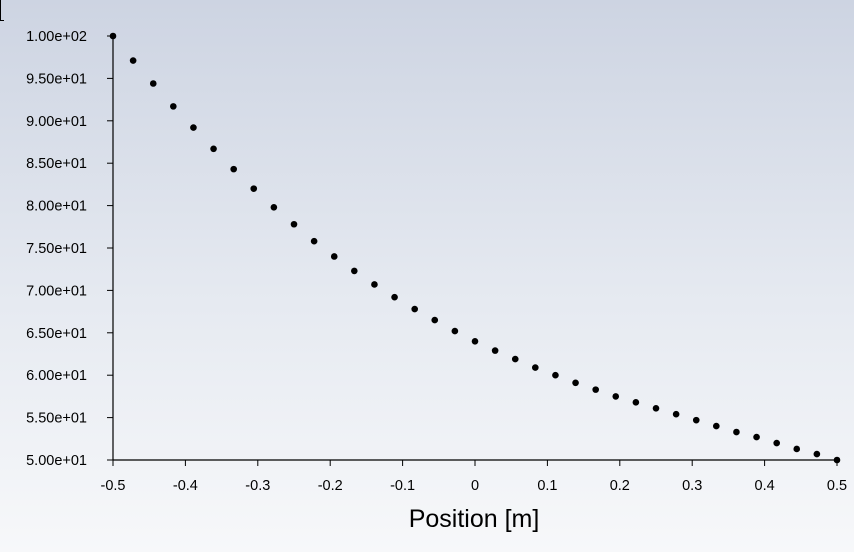 The width and height of the screenshot is (854, 552). Describe the element at coordinates (56, 249) in the screenshot. I see `y-tick-label: 7.50e+01` at that location.